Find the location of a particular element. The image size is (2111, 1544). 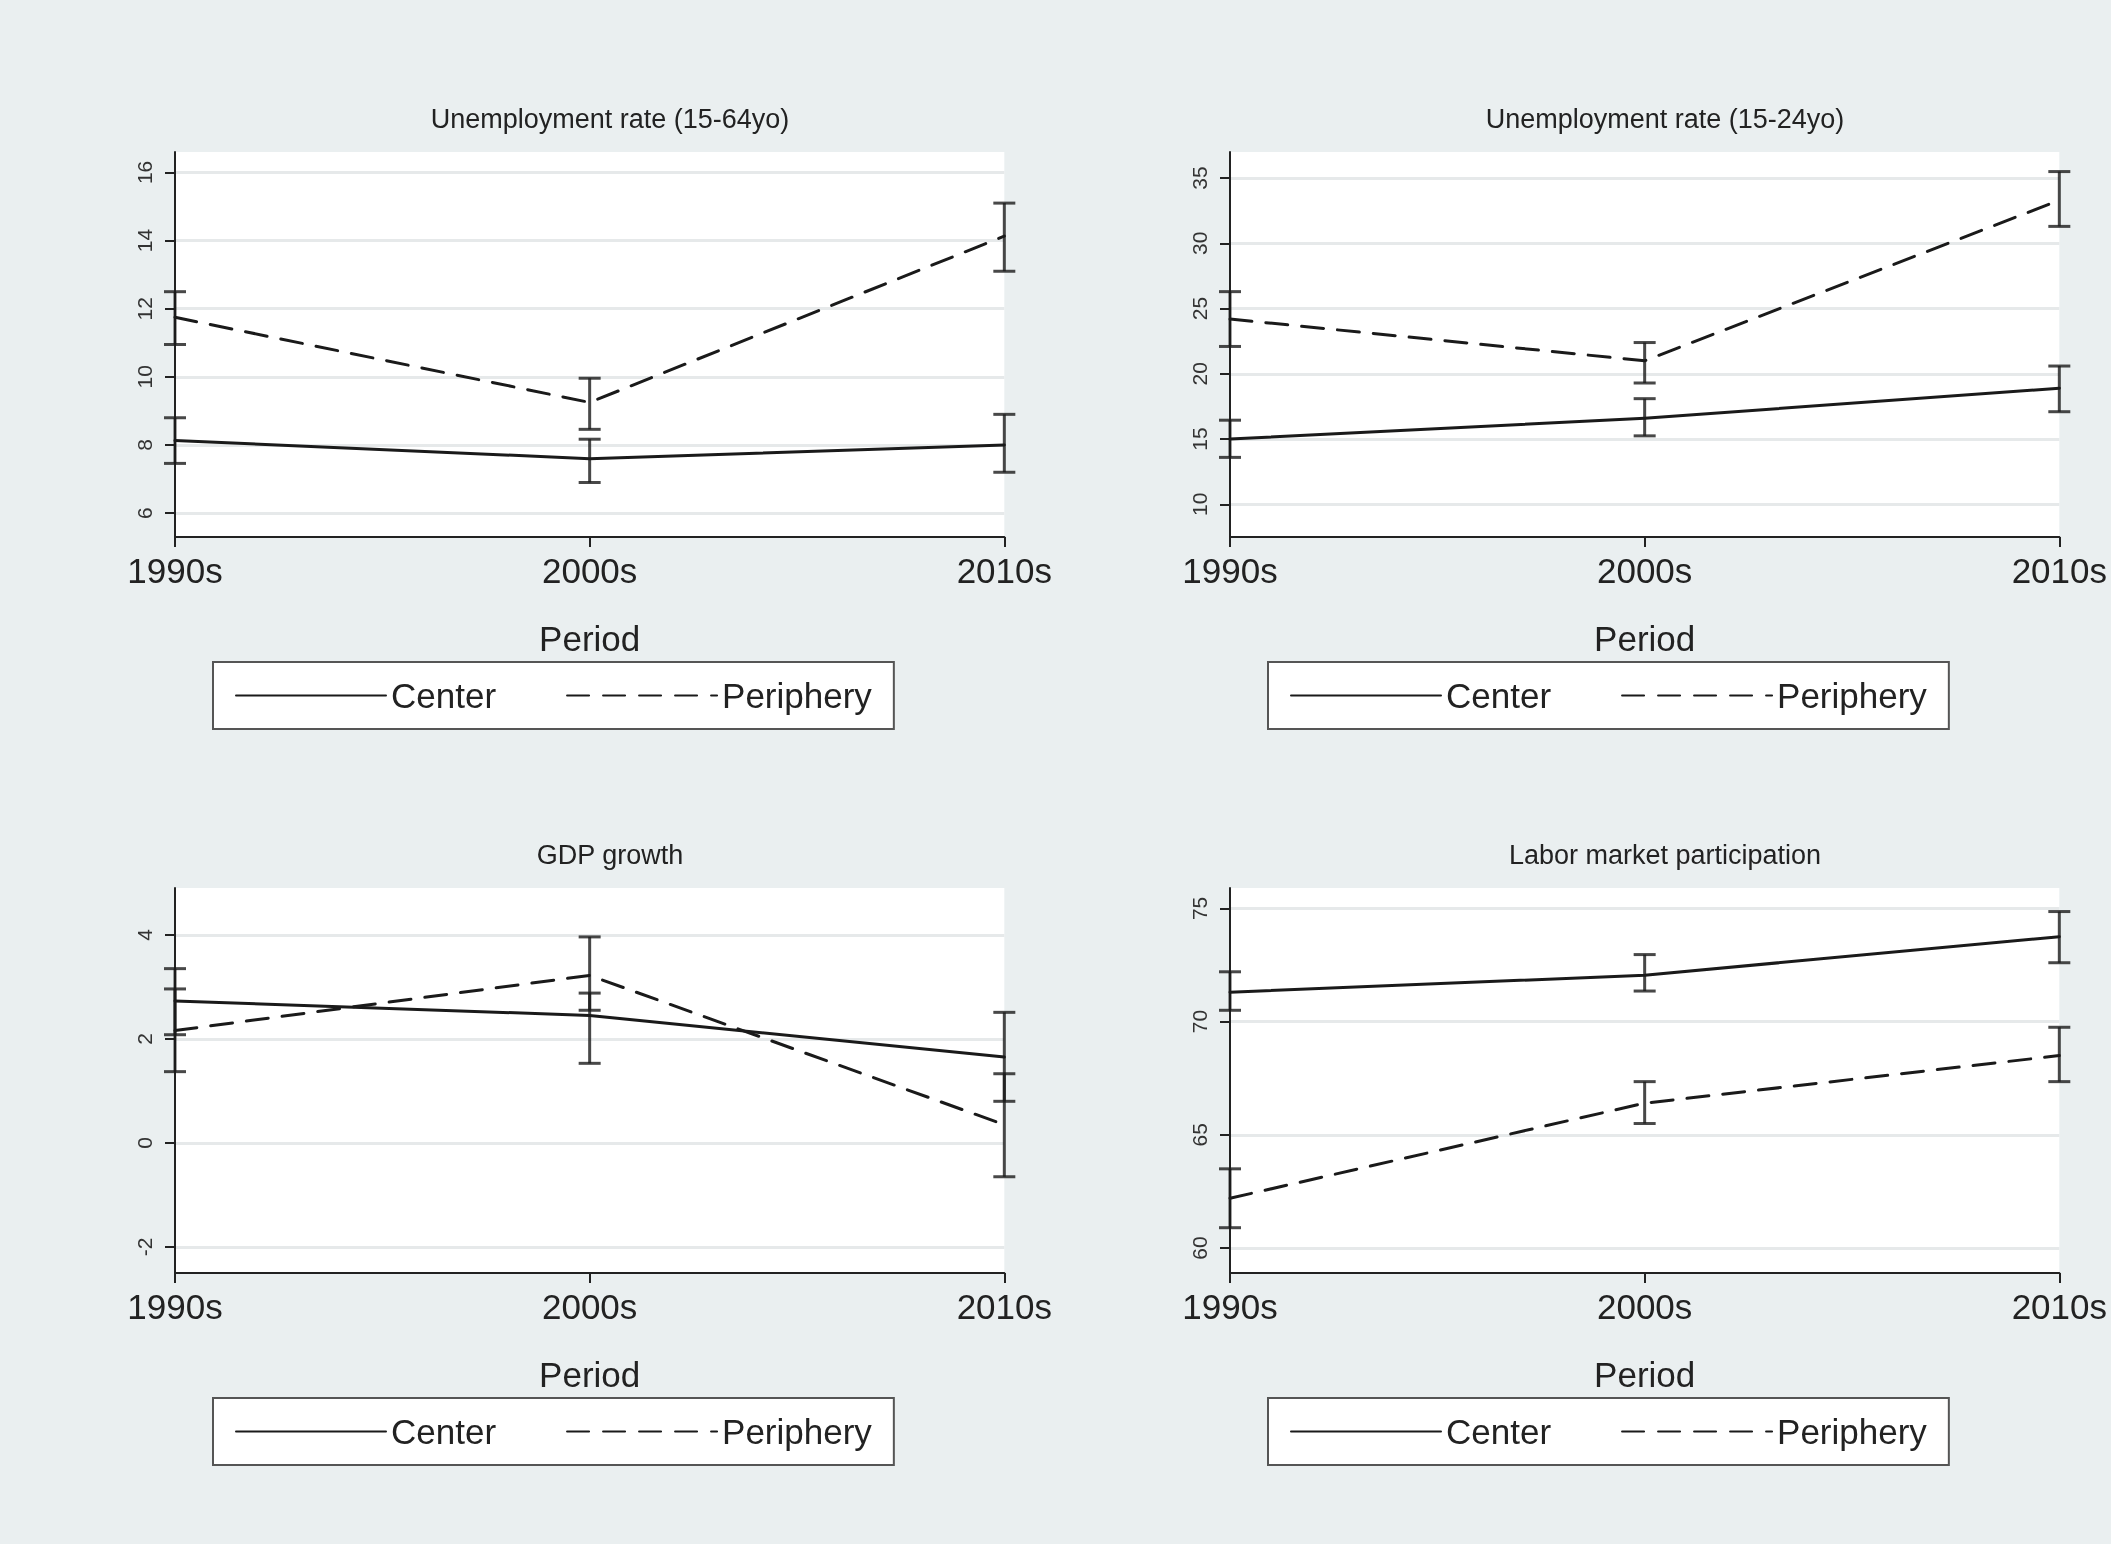

chart-title: Unemployment rate (15-64yo) is located at coordinates (610, 118).